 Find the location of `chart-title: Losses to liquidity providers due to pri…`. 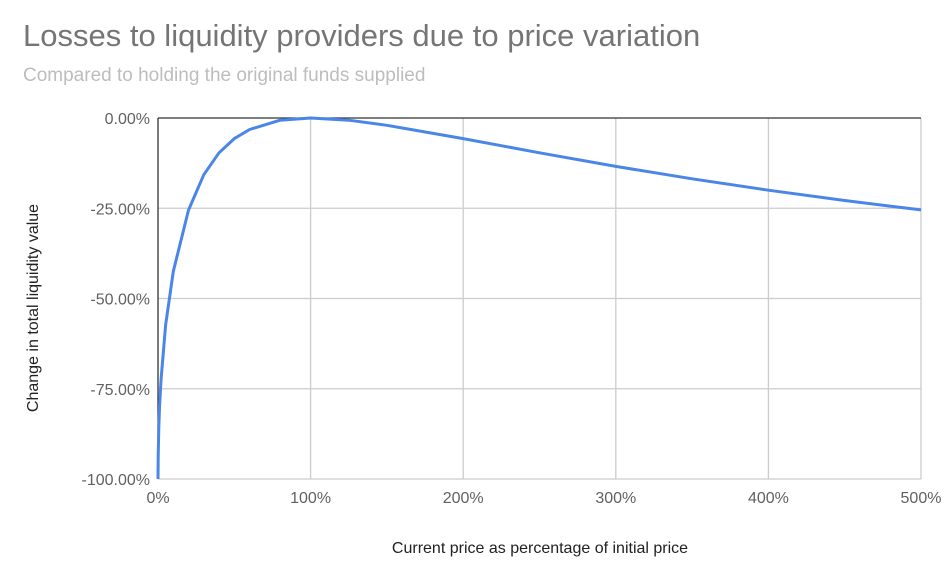

chart-title: Losses to liquidity providers due to pri… is located at coordinates (362, 35).